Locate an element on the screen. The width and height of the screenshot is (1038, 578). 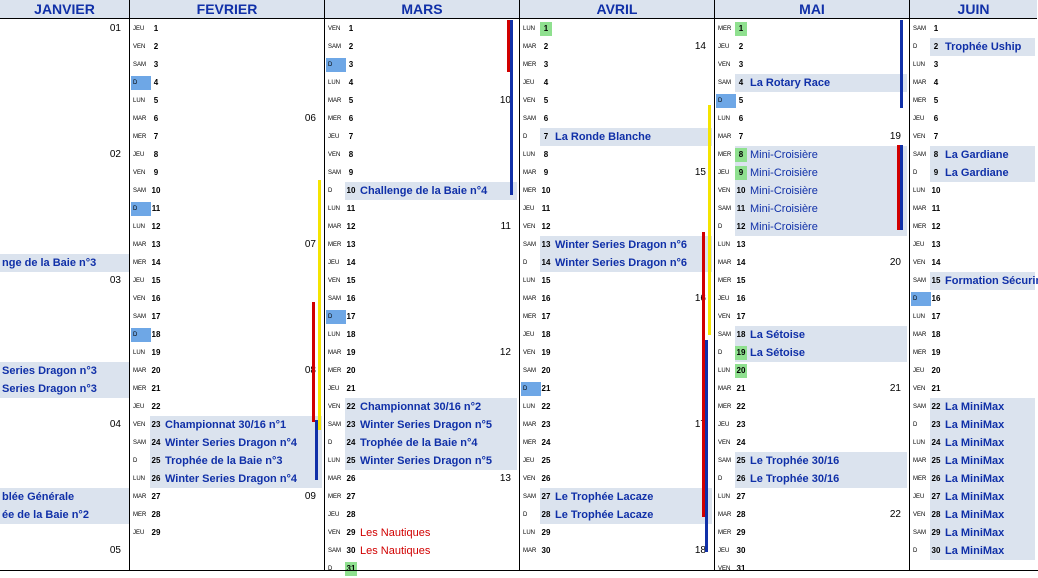
day-row: VEN 9 is located at coordinates (227, 173).